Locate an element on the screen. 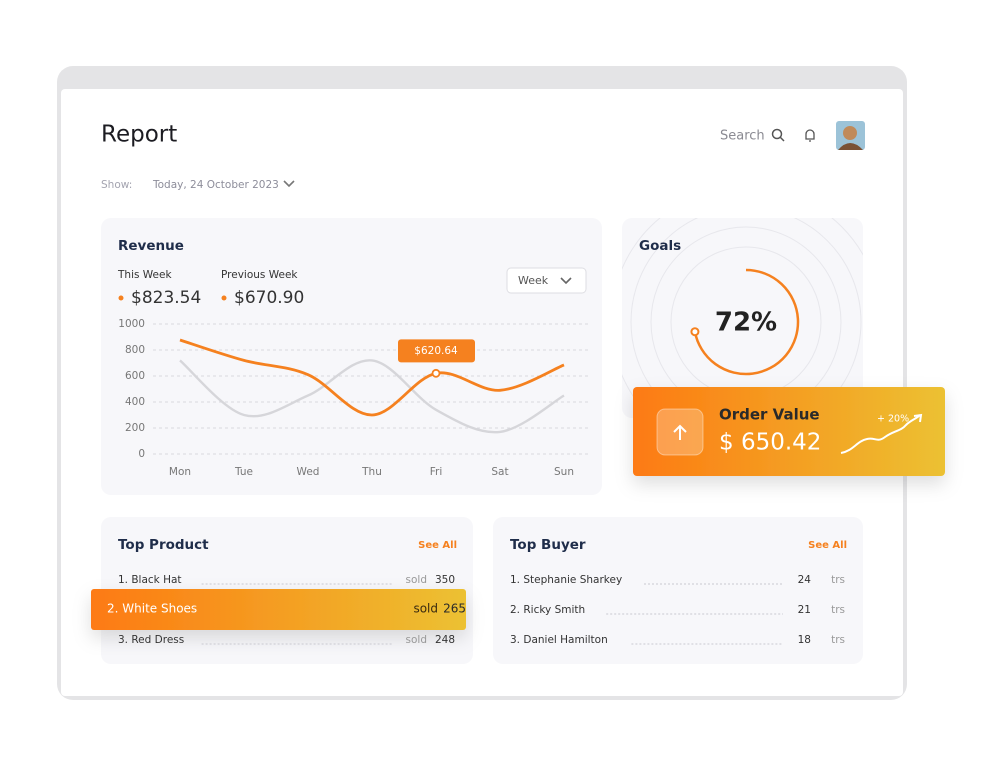  x-tick-label: Tue is located at coordinates (243, 472).